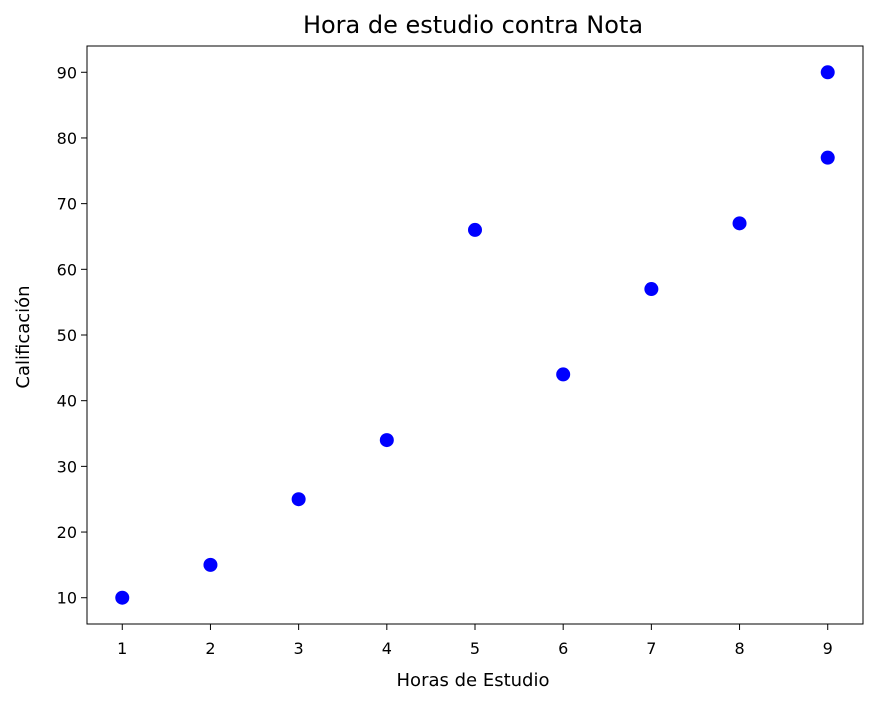 The image size is (872, 704). Describe the element at coordinates (67, 532) in the screenshot. I see `y-tick-label: 20` at that location.